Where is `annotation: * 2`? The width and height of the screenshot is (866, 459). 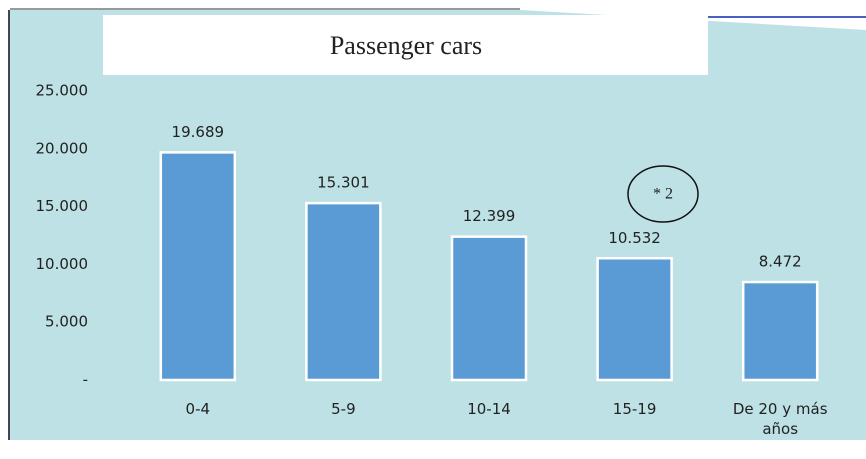
annotation: * 2 is located at coordinates (663, 194).